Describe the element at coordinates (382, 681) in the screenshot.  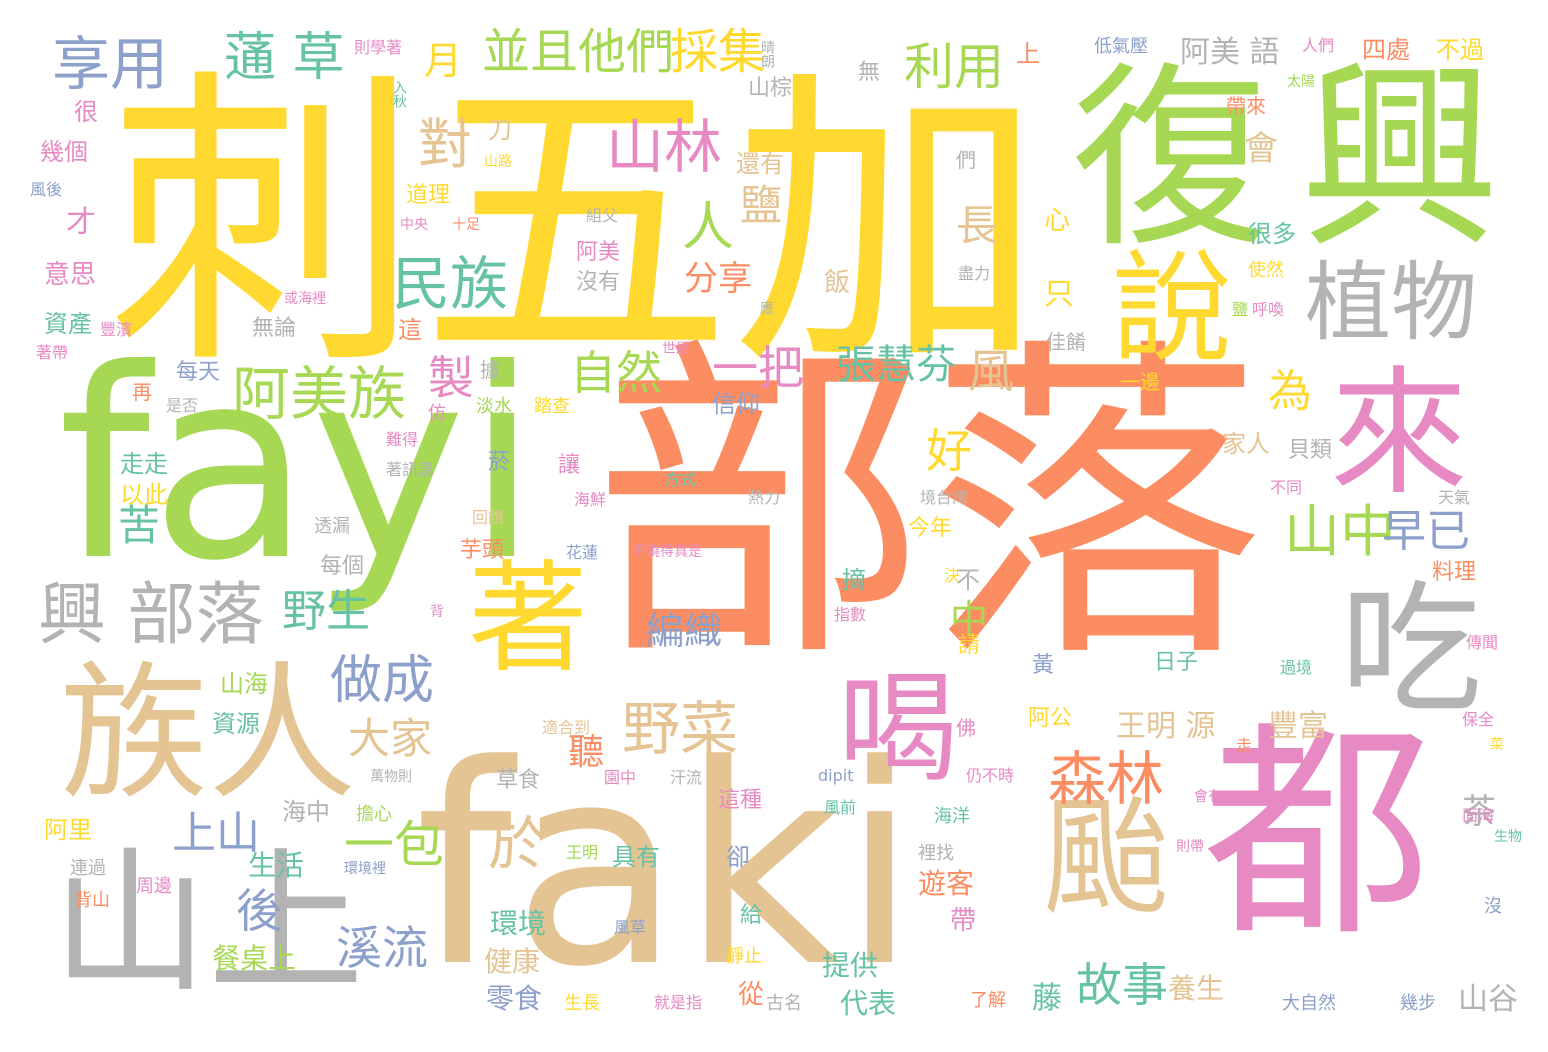
I see `word-zuocheng: 做成` at that location.